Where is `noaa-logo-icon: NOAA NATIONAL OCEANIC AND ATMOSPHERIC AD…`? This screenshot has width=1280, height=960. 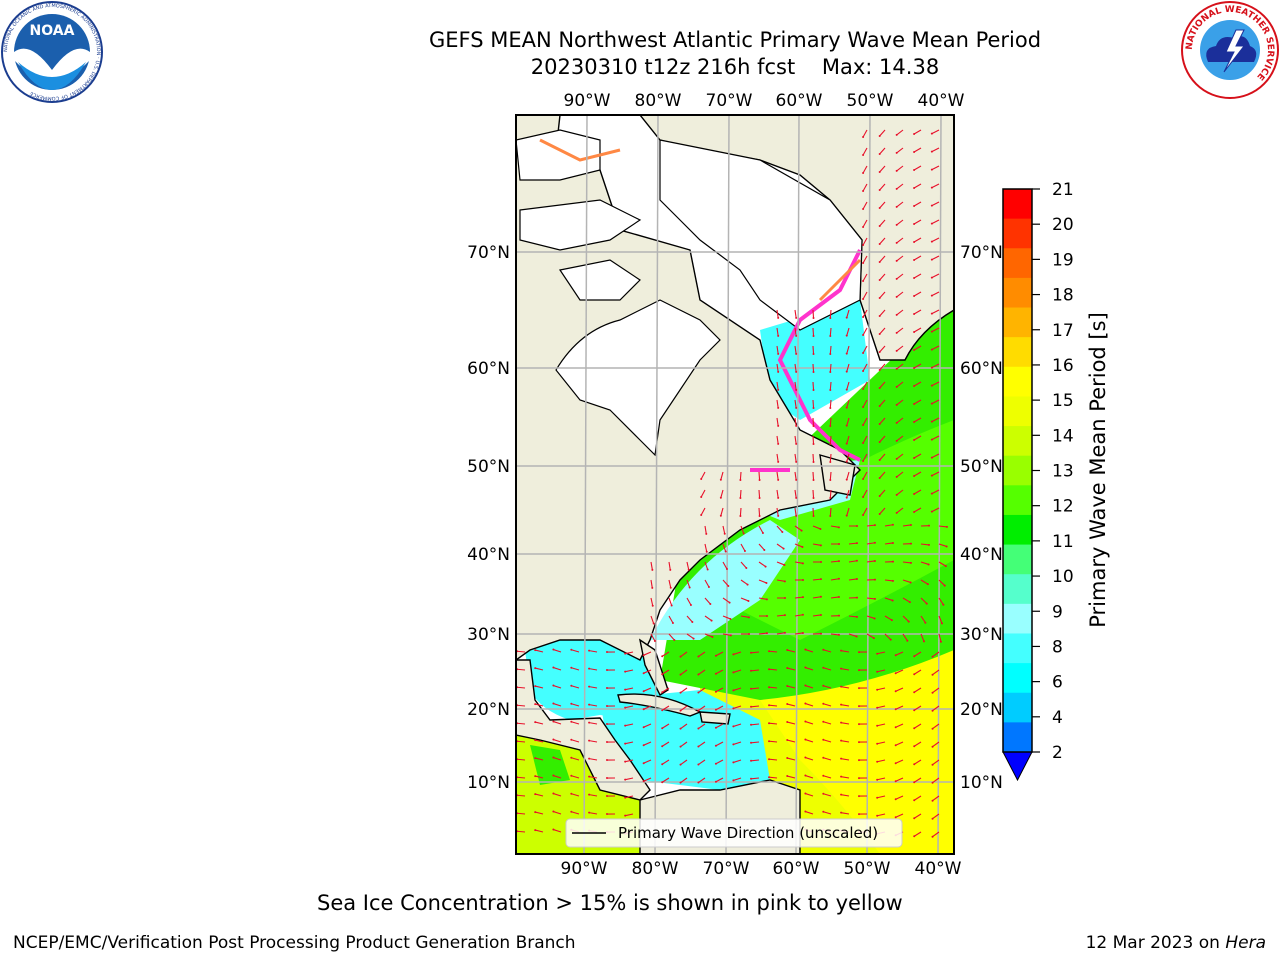
noaa-logo-icon: NOAA NATIONAL OCEANIC AND ATMOSPHERIC AD… is located at coordinates (52, 52).